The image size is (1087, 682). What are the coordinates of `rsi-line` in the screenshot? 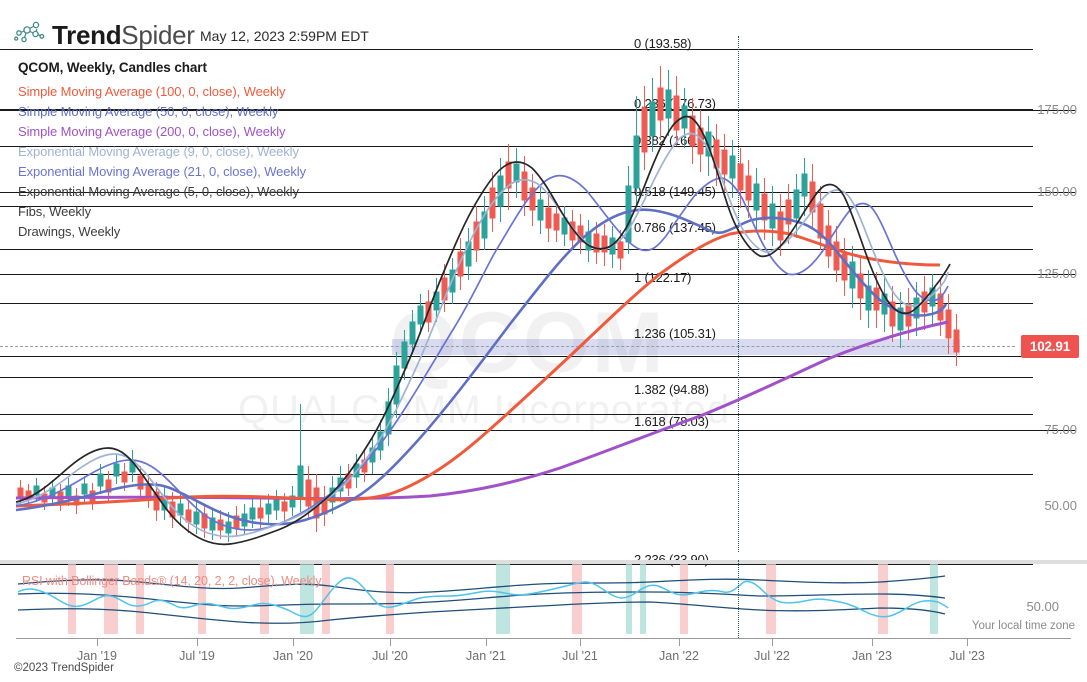 It's located at (483, 597).